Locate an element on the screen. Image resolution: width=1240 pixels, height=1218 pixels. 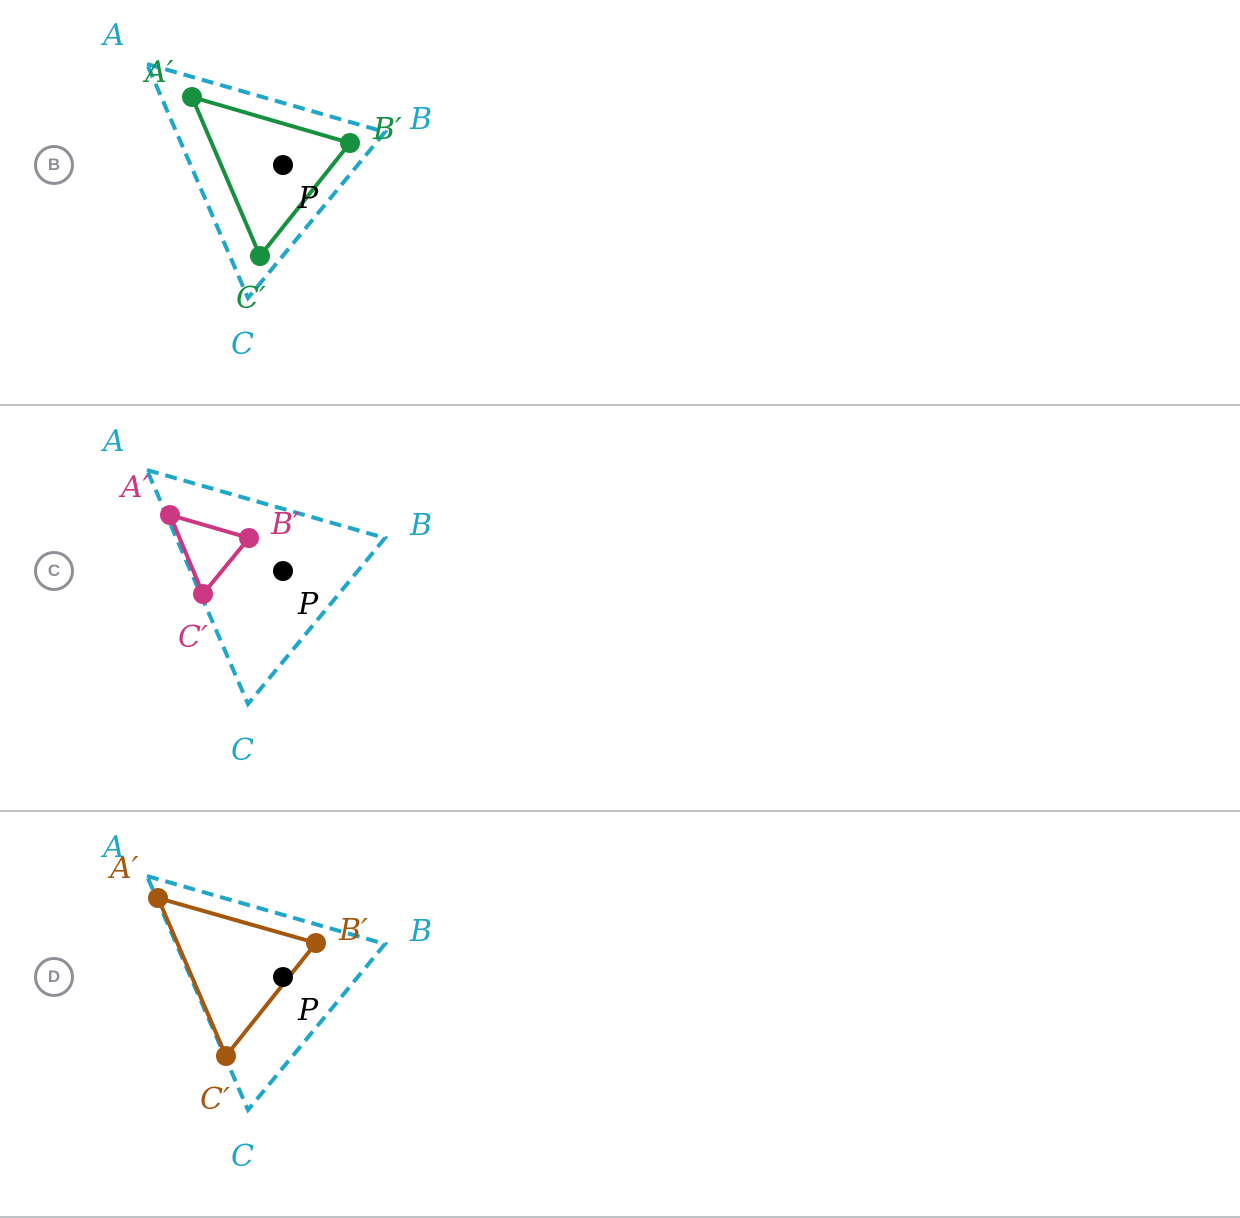
option-d-radio: D is located at coordinates (54, 977).